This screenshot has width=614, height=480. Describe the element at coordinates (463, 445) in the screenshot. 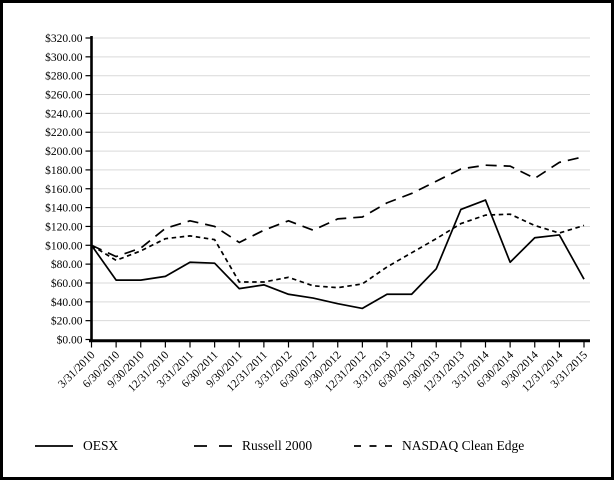

I see `legend-label-nasdaq-clean-edge: NASDAQ Clean Edge` at that location.